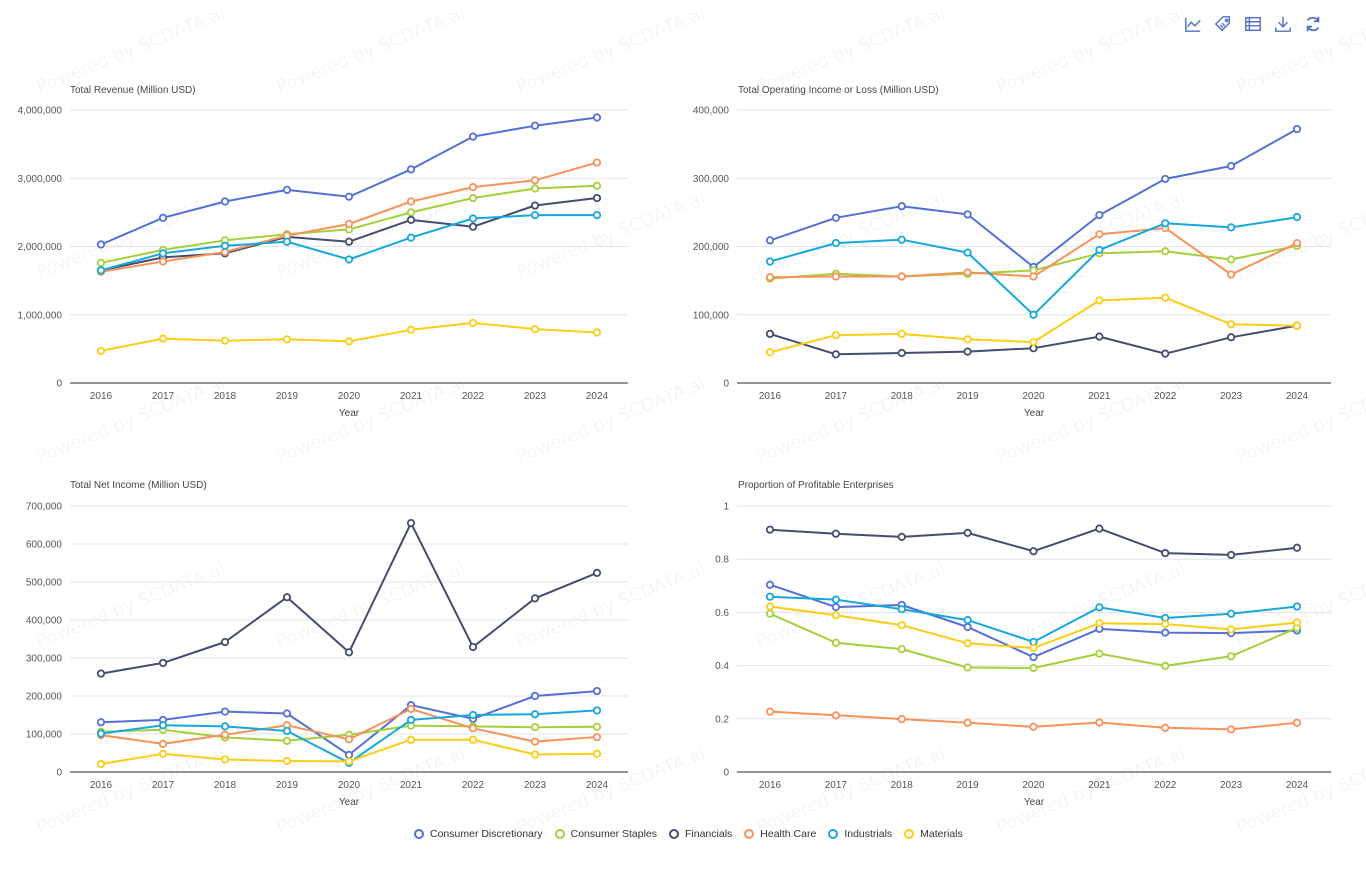 The height and width of the screenshot is (872, 1366). Describe the element at coordinates (605, 834) in the screenshot. I see `legend-item-consumer-staples: Consumer Staples` at that location.